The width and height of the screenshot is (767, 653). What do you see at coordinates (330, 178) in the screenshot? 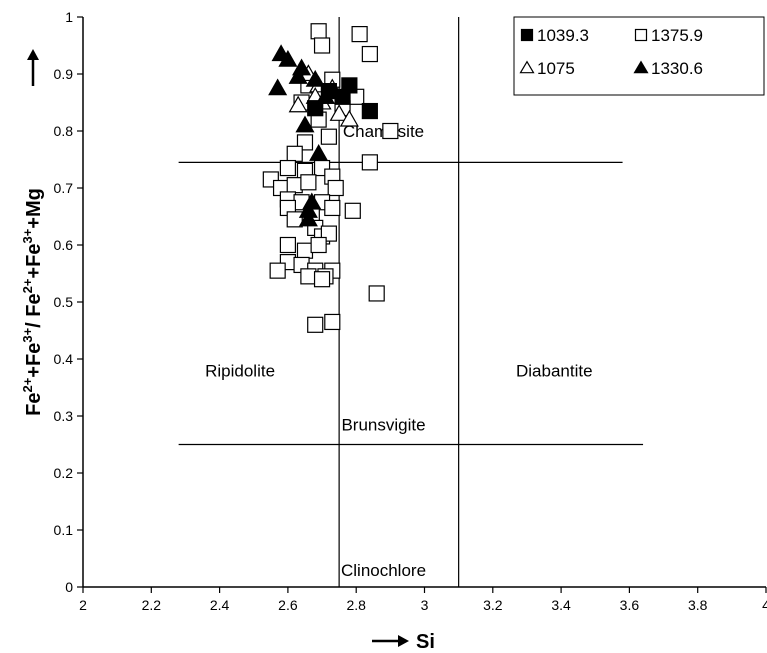
I see `data-points` at bounding box center [330, 178].